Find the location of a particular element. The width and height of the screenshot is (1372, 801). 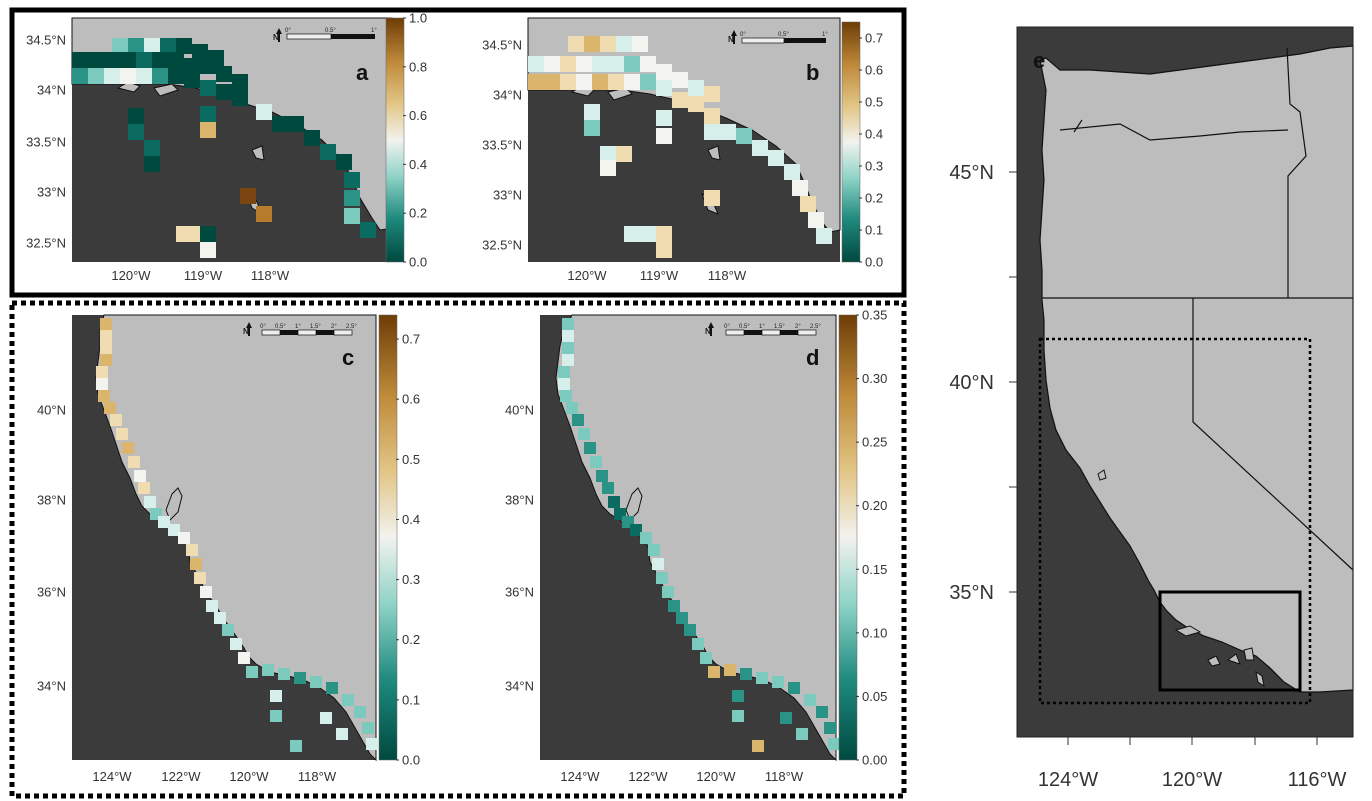

x-tick-label: 119°W is located at coordinates (659, 275).